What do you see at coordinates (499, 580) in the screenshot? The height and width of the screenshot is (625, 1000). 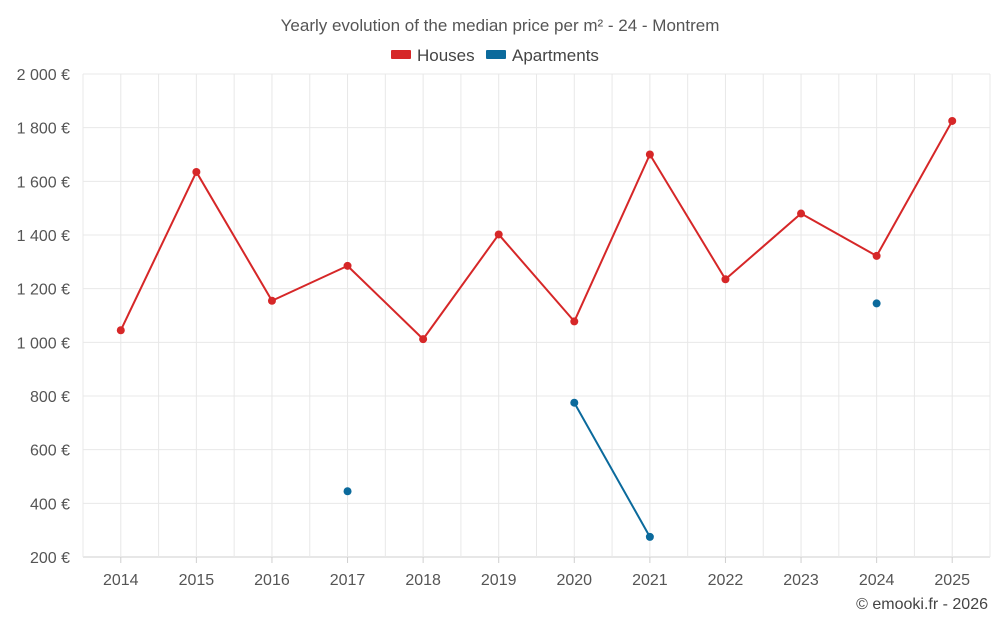 I see `x-tick-label: 2019` at bounding box center [499, 580].